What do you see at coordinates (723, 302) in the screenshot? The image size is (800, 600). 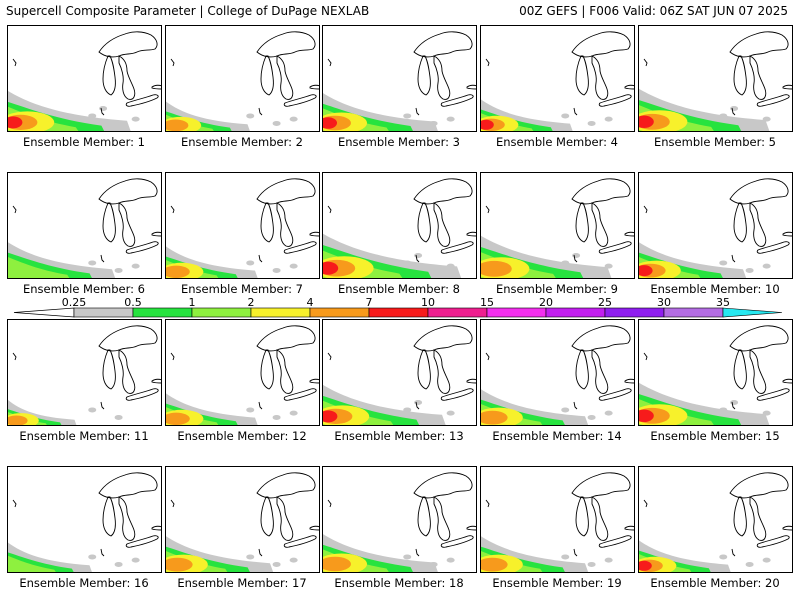 I see `colorbar-tick-label: 35` at bounding box center [723, 302].